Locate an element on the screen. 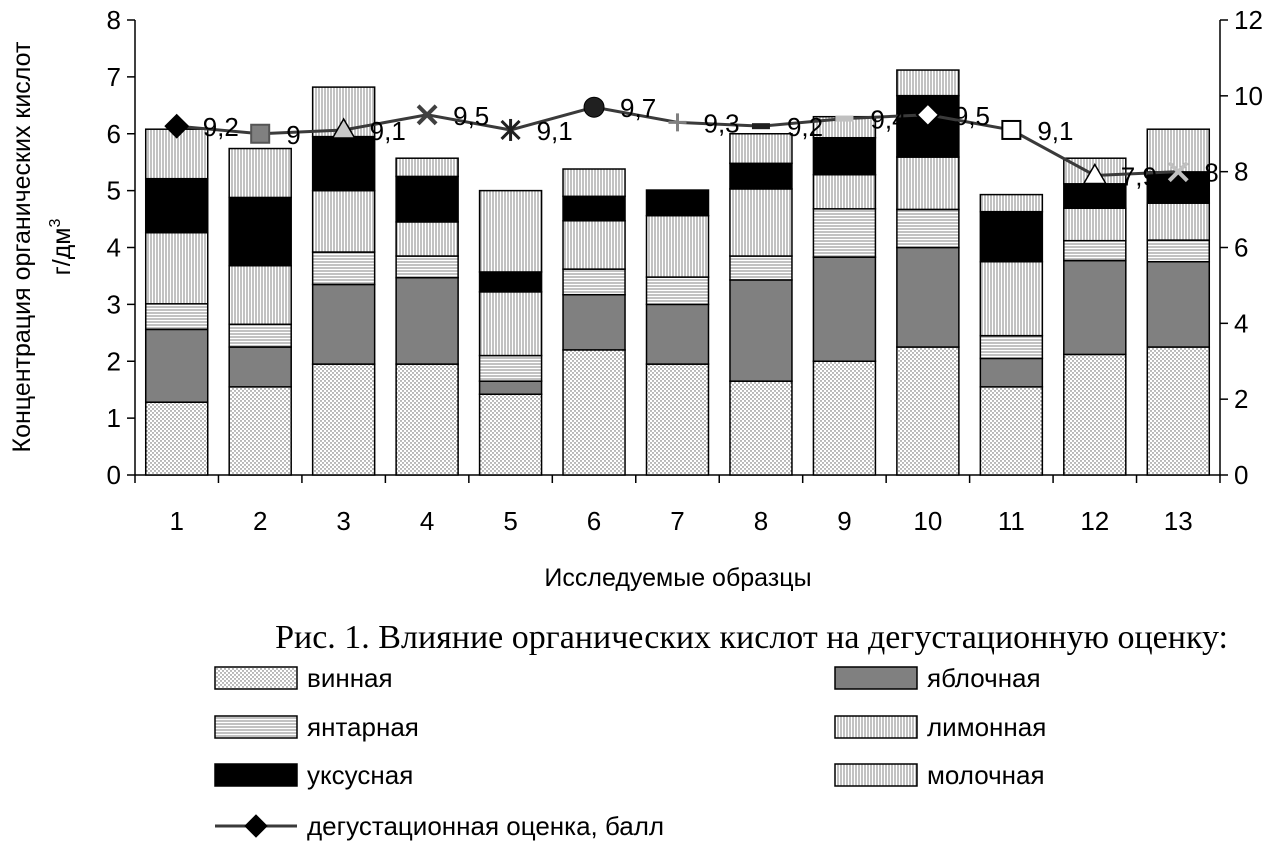 The height and width of the screenshot is (852, 1280). line-series-group: 9,2 9 9,1 9,5 9,1 9,7 9,3 9,2 9,4 9,5 9,1 7,9 8 is located at coordinates (691, 142).